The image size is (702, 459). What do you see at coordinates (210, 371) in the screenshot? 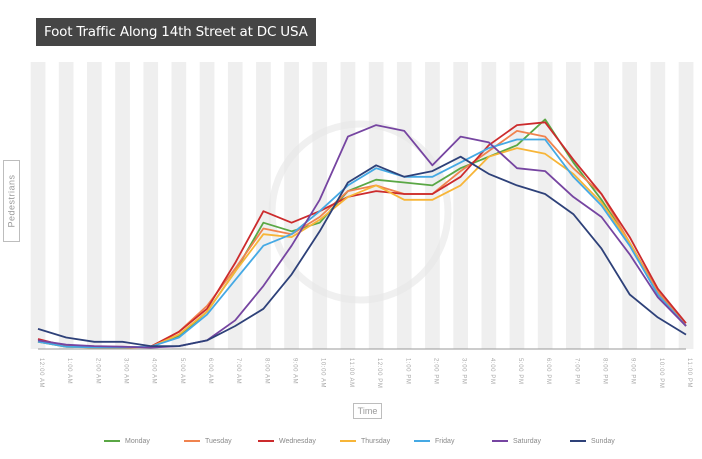
I see `x-tick-label: 6:00 AM` at bounding box center [210, 371].